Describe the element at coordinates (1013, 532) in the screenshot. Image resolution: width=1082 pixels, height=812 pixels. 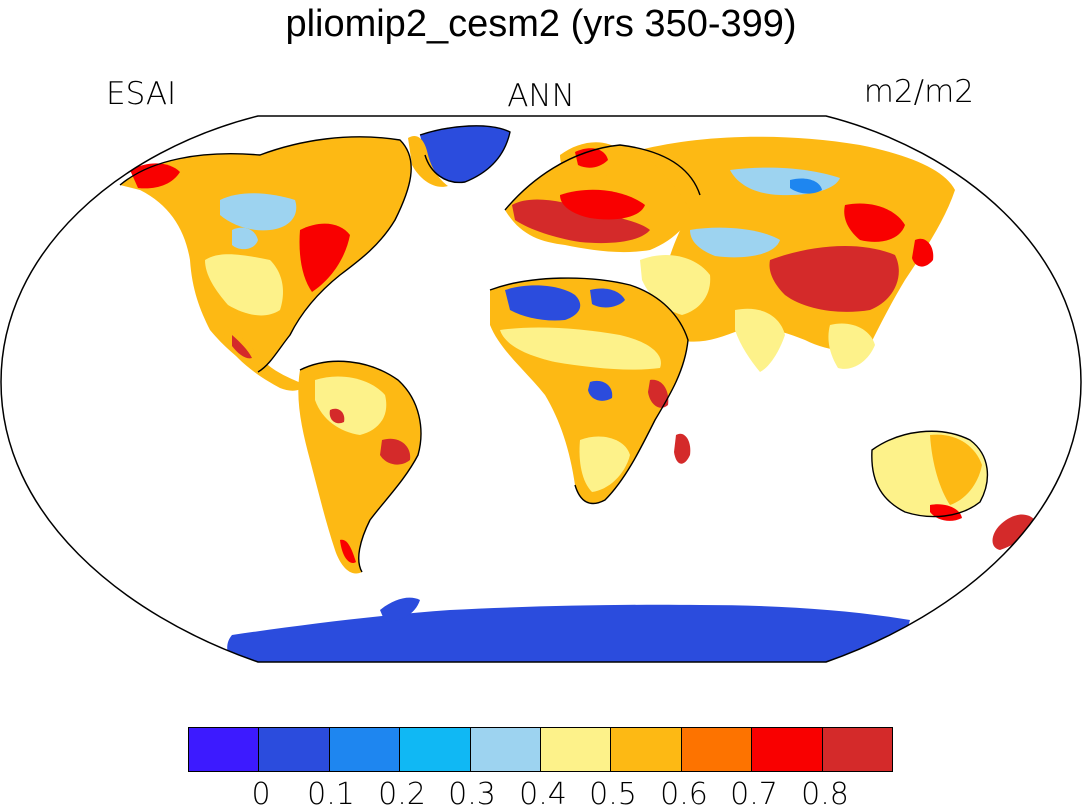
I see `new-zealand-land` at that location.